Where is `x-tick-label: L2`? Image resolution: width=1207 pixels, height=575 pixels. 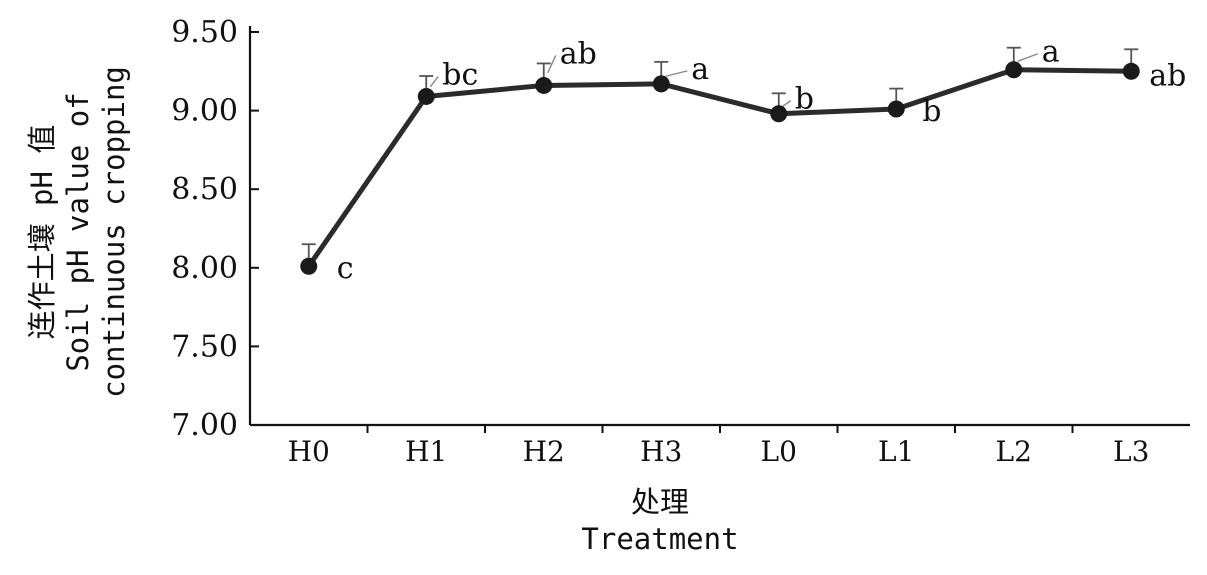 x-tick-label: L2 is located at coordinates (1014, 451).